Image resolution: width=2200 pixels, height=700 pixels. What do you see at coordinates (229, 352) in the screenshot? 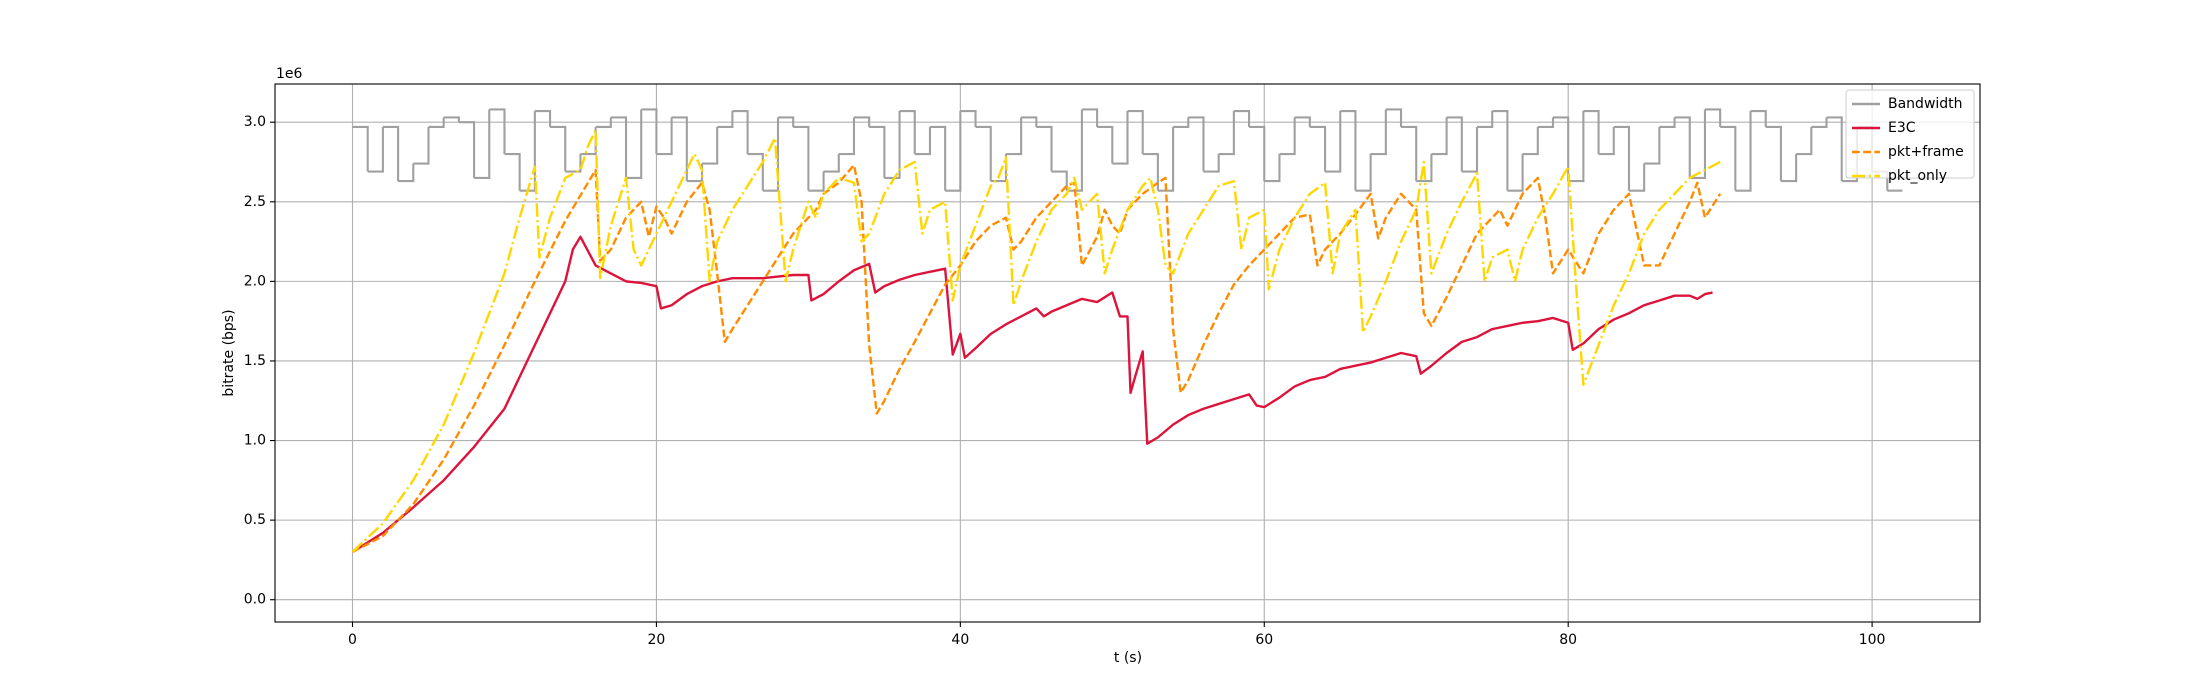
I see `y-axis-label: bitrate (bps)` at bounding box center [229, 352].